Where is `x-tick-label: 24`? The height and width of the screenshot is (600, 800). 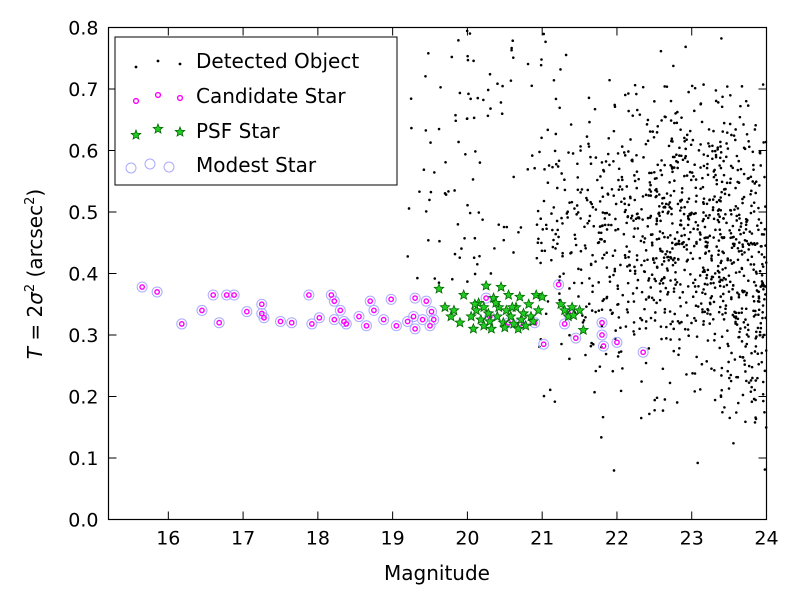 x-tick-label: 24 is located at coordinates (766, 539).